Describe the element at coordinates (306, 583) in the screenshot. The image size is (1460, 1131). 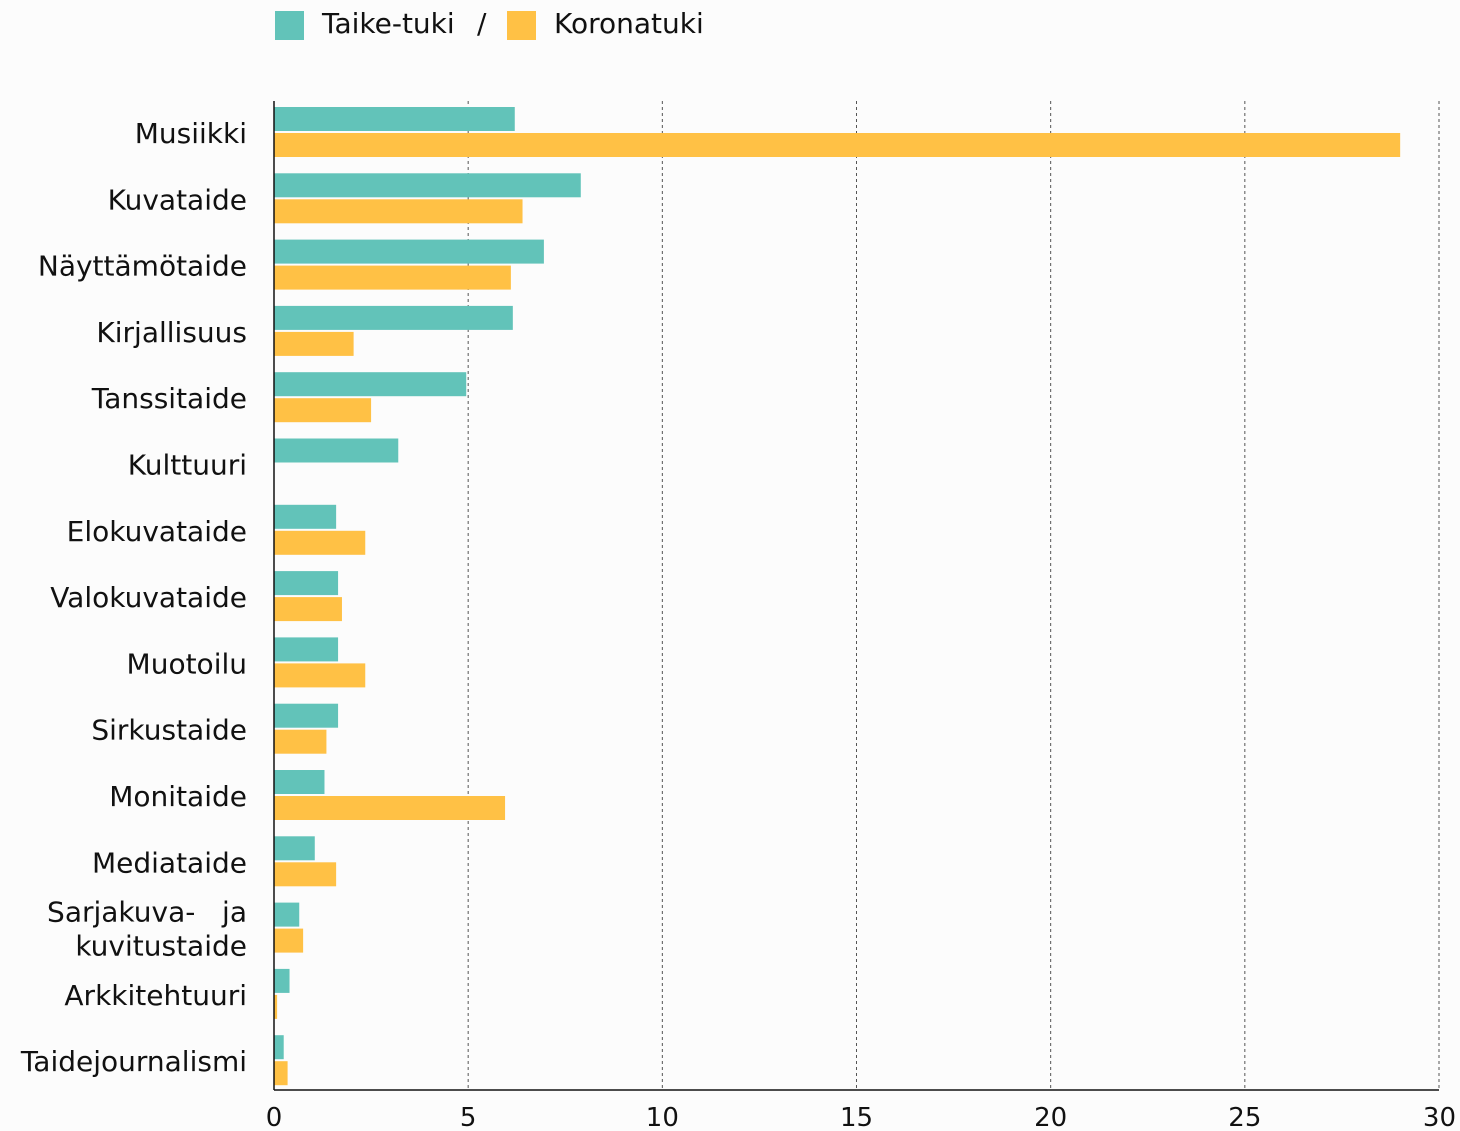
I see `bar-taike-tuki-valokuvataide` at that location.